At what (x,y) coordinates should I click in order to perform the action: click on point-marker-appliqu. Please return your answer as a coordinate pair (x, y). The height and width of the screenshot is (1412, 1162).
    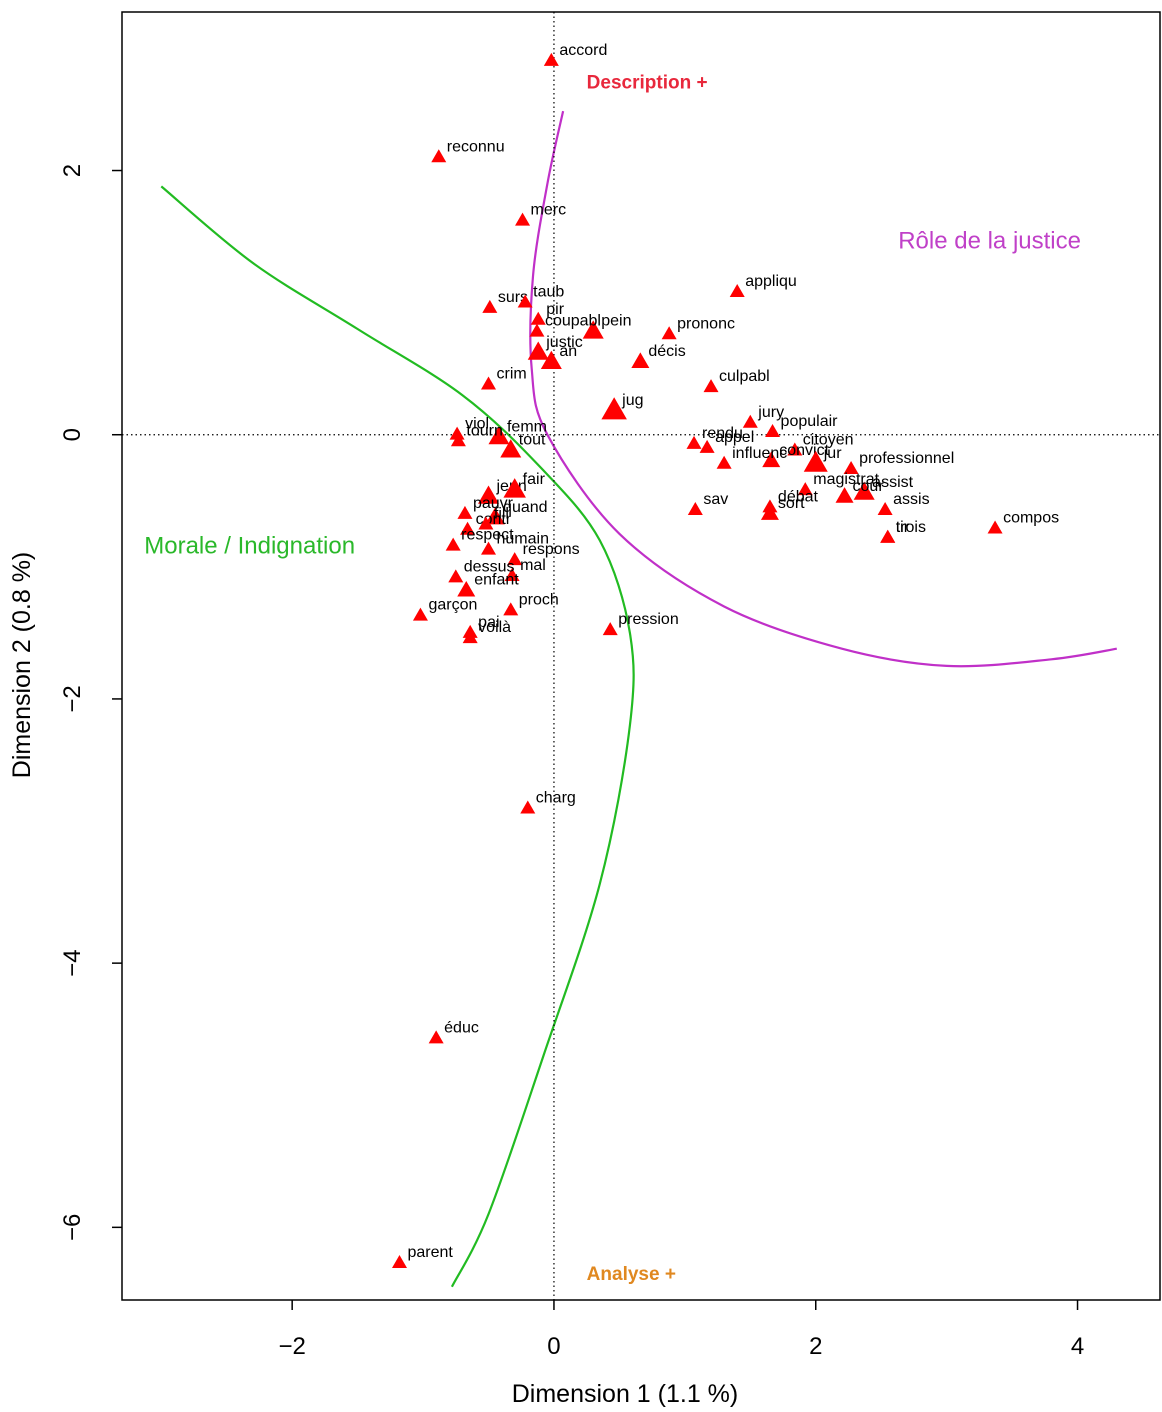
    Looking at the image, I should click on (737, 290).